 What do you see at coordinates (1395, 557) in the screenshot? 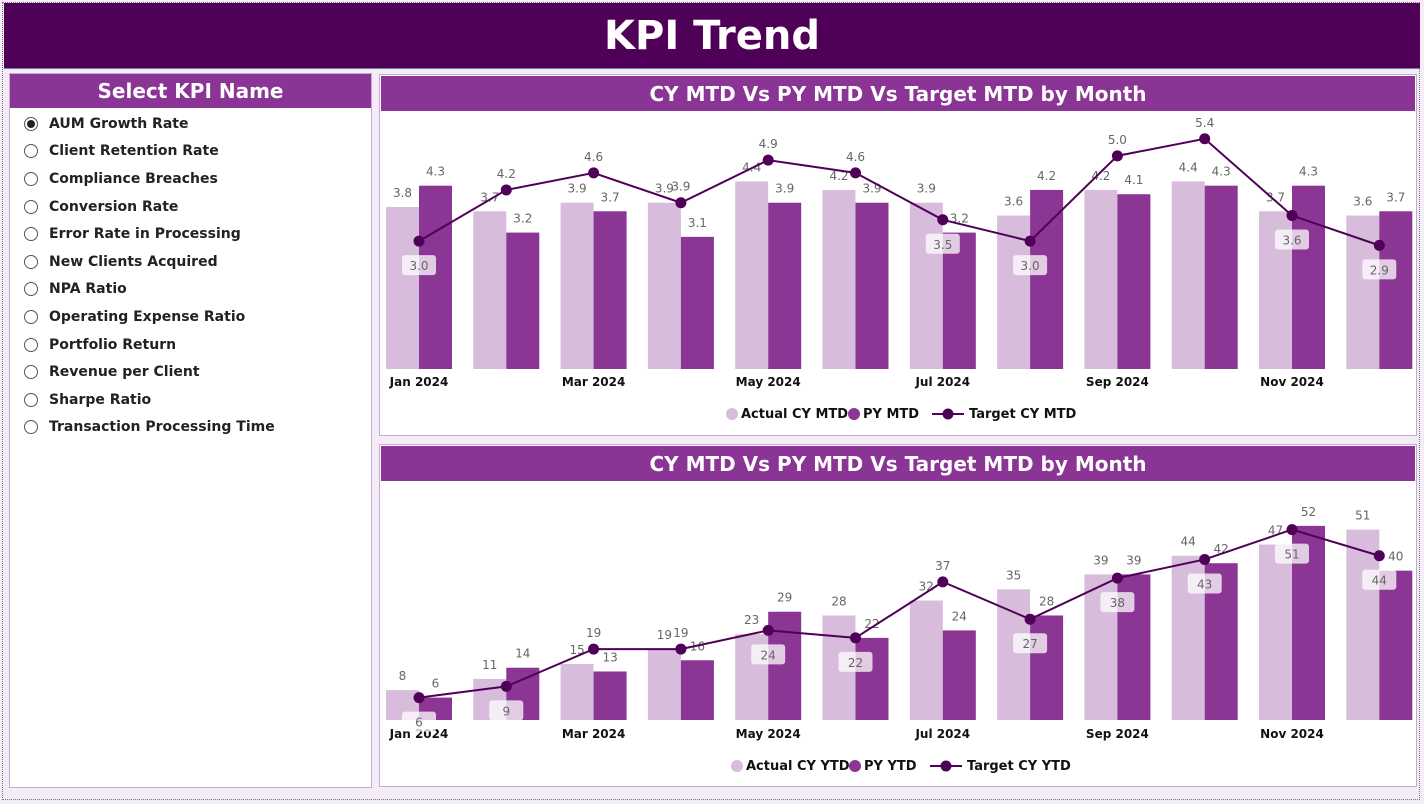
I see `data-label-py: 40` at bounding box center [1395, 557].